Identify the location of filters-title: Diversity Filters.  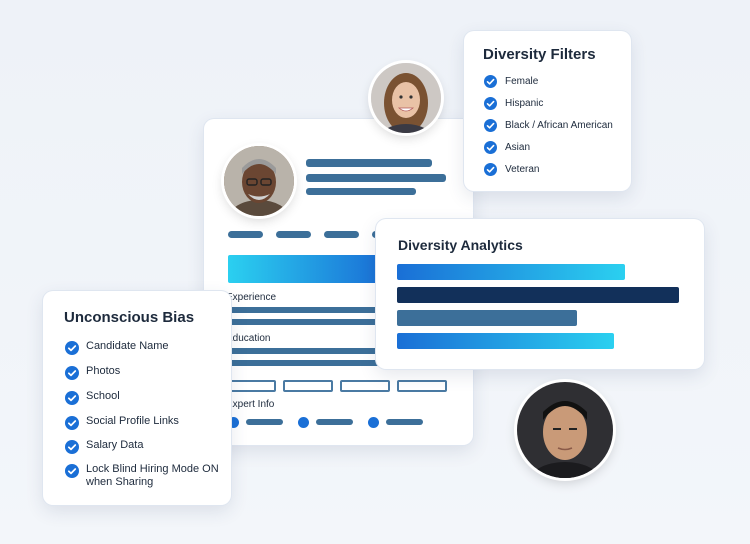
(539, 54).